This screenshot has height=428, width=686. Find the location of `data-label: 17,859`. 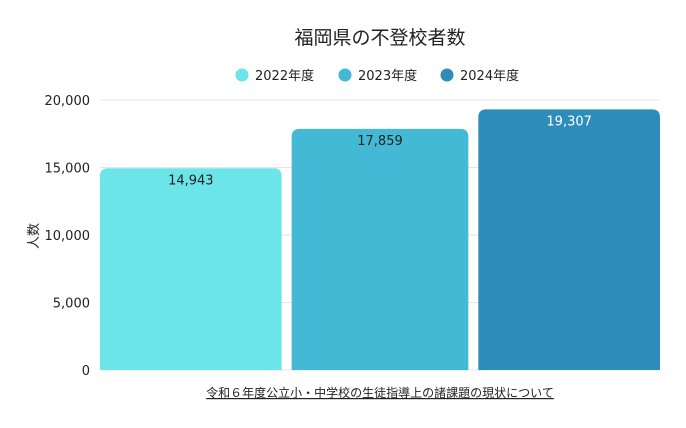

data-label: 17,859 is located at coordinates (380, 141).